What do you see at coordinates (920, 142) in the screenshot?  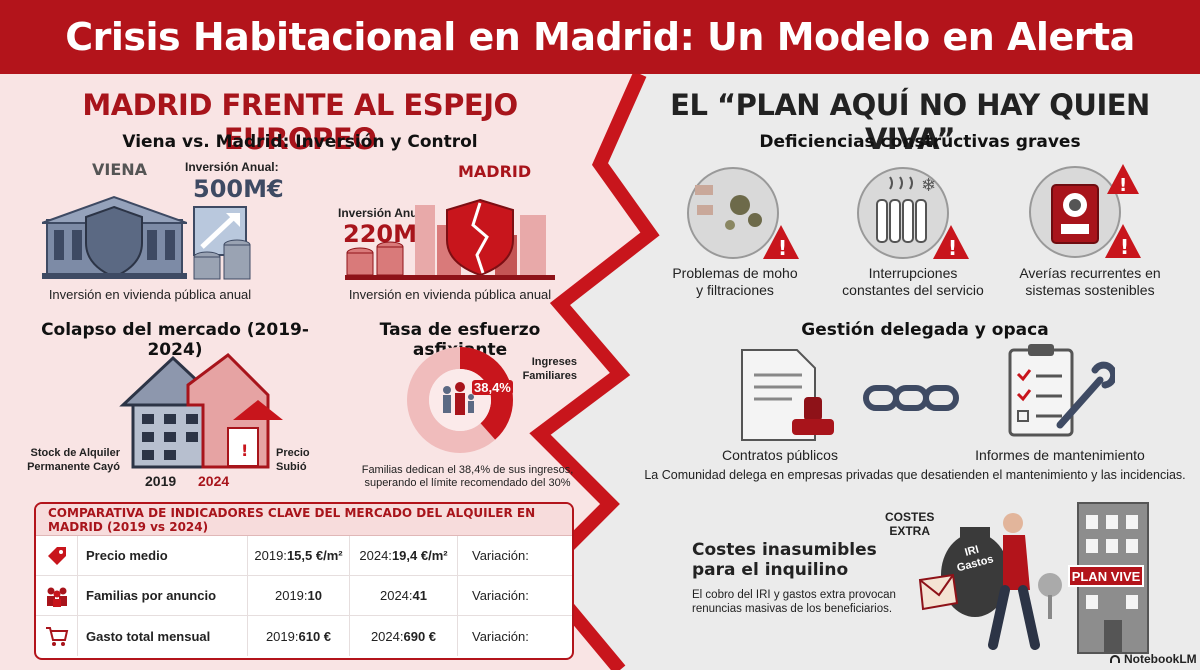 I see `deficiencies-heading: Deficiencias constructivas graves` at bounding box center [920, 142].